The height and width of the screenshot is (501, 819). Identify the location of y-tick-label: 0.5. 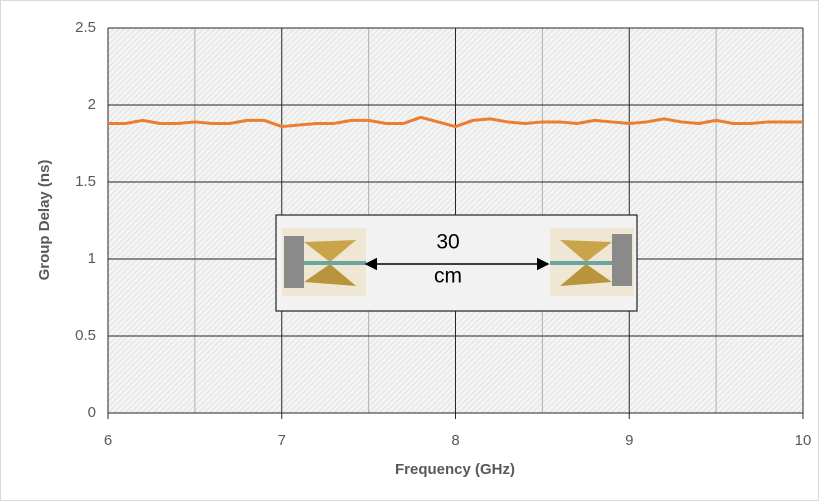
(85, 335).